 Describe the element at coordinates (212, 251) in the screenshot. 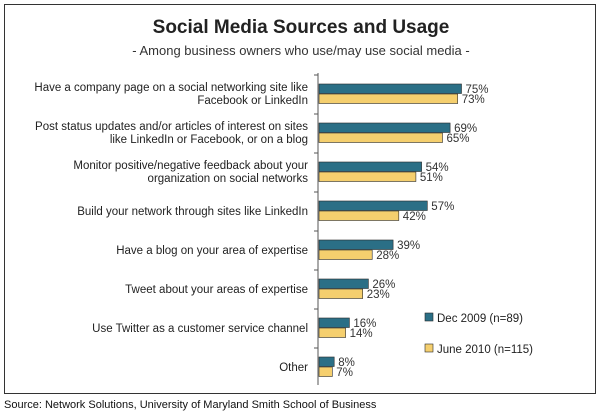

I see `category-label: Have a blog on your area of expertise` at that location.